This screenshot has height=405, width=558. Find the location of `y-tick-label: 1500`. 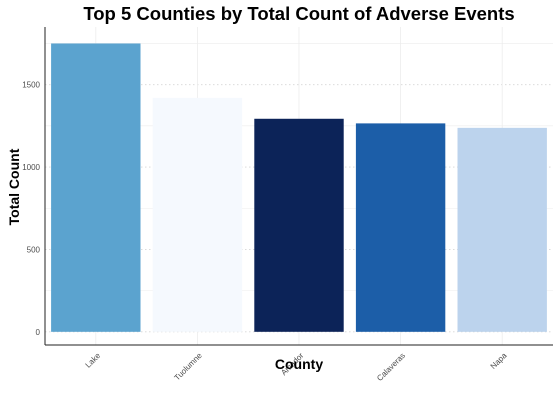

y-tick-label: 1500 is located at coordinates (31, 85).